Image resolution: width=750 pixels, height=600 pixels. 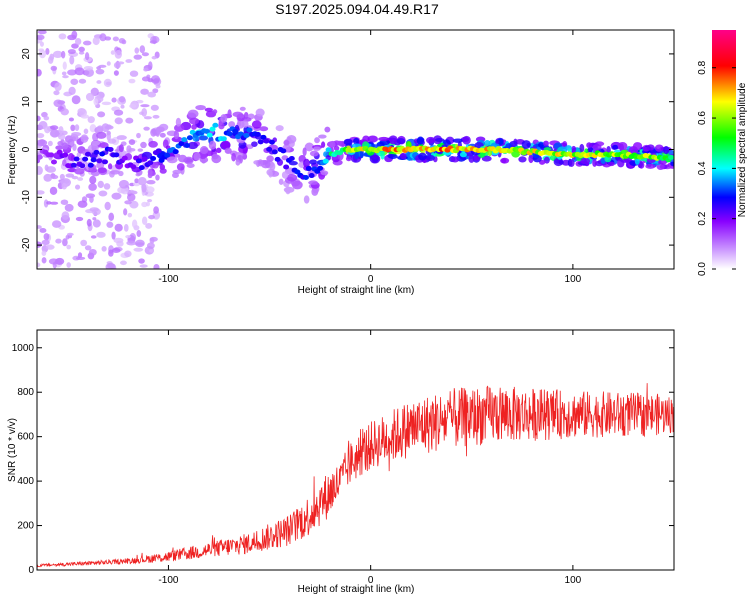 What do you see at coordinates (724, 149) in the screenshot?
I see `colorbar` at bounding box center [724, 149].